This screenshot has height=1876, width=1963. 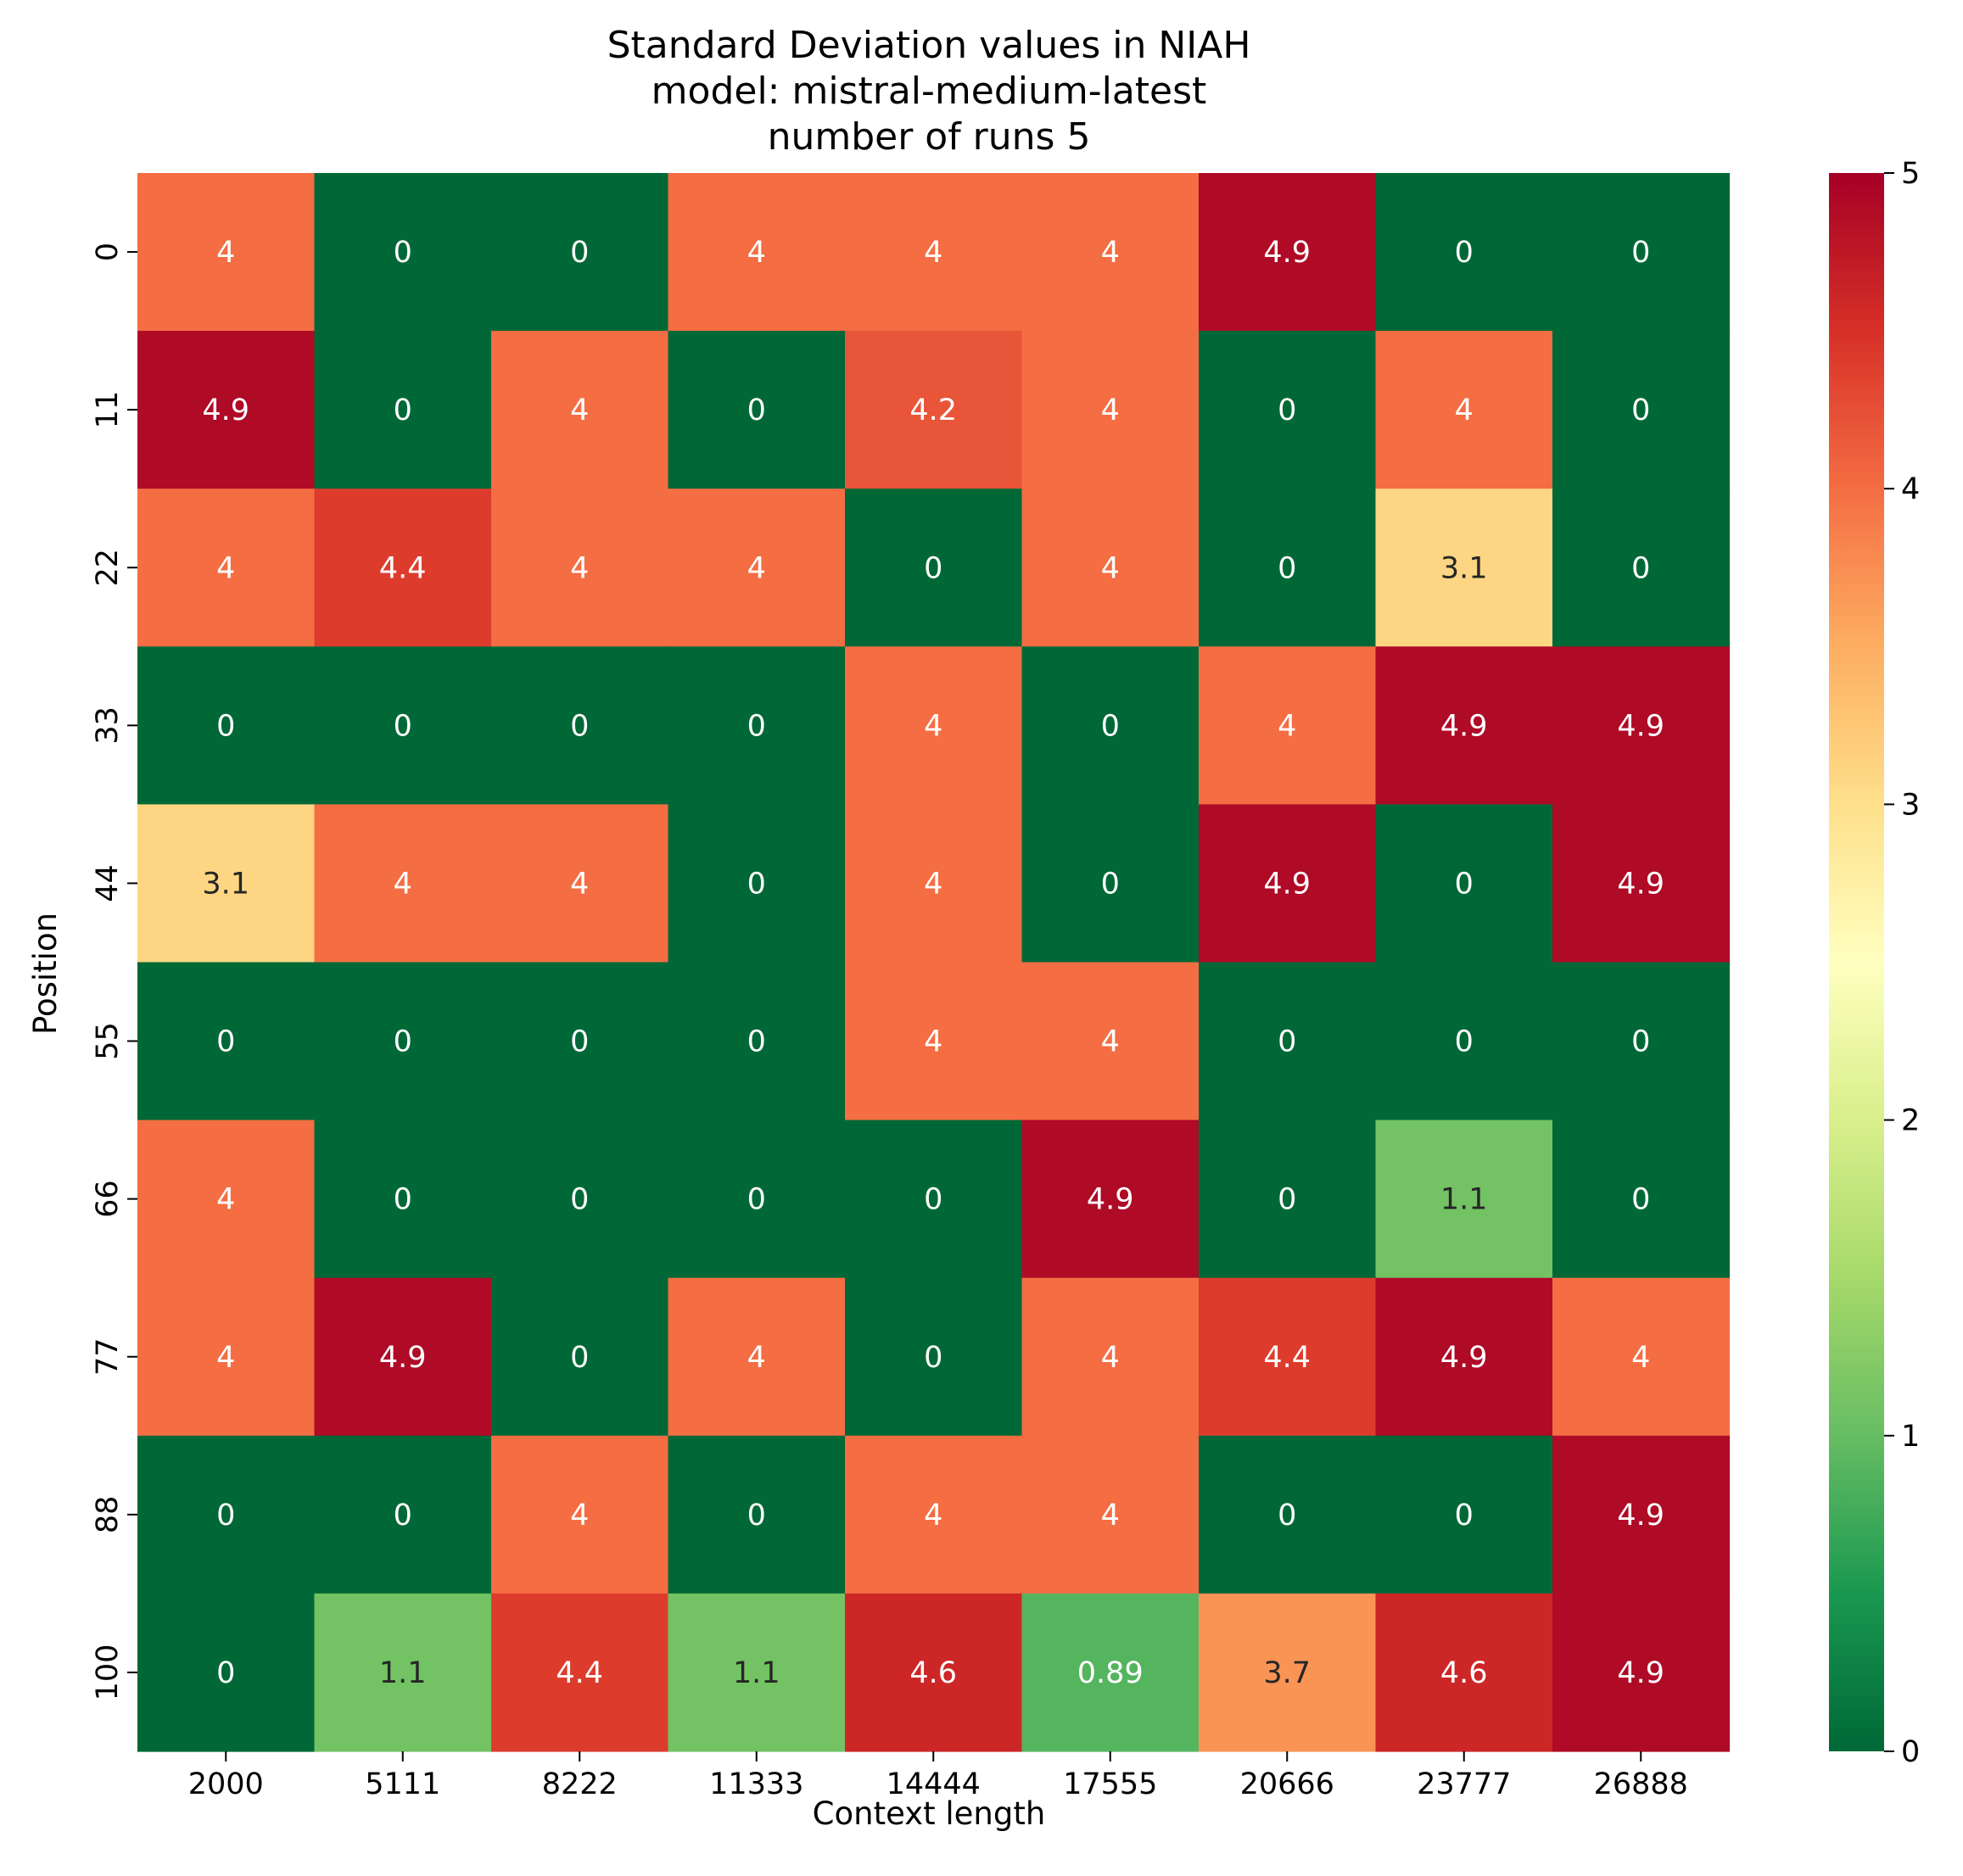 What do you see at coordinates (402, 1784) in the screenshot?
I see `x-tick-label: 5111` at bounding box center [402, 1784].